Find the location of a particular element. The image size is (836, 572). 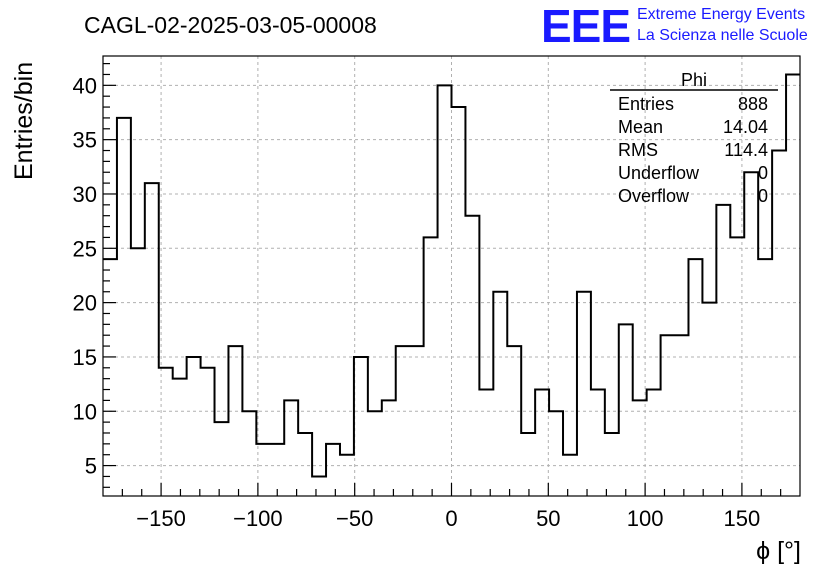

x-tick-label: 50 is located at coordinates (548, 518).